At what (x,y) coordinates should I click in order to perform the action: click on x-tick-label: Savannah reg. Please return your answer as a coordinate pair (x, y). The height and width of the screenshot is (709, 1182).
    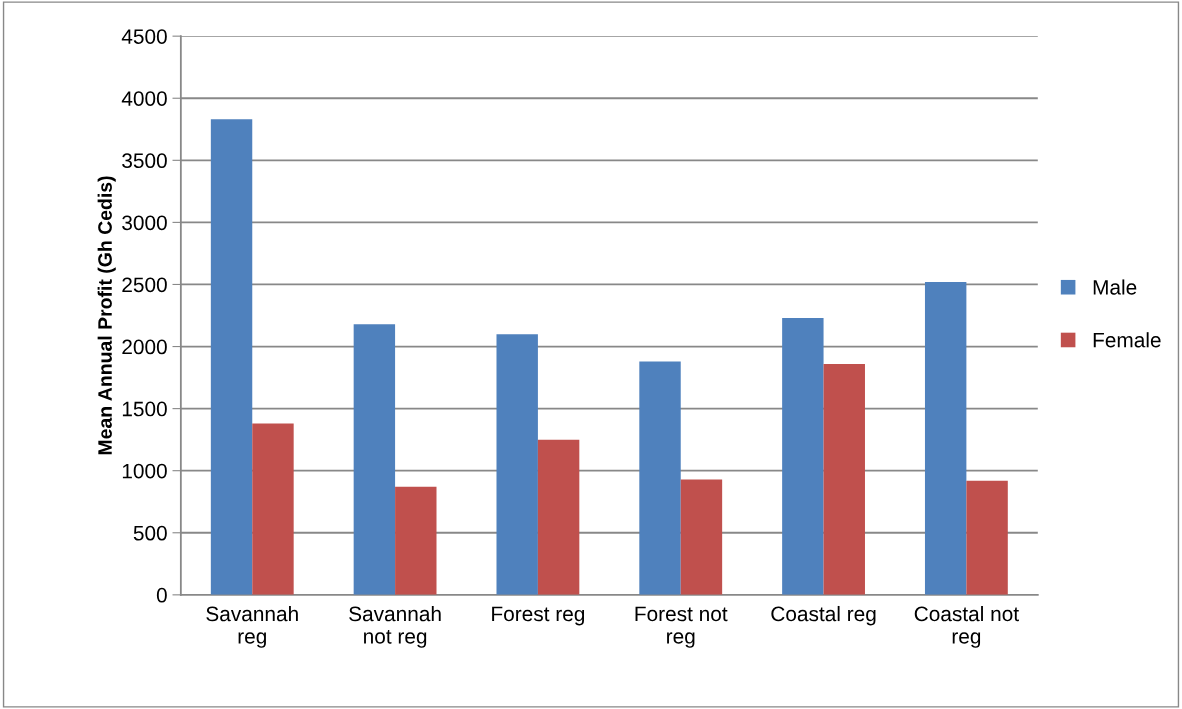
    Looking at the image, I should click on (252, 626).